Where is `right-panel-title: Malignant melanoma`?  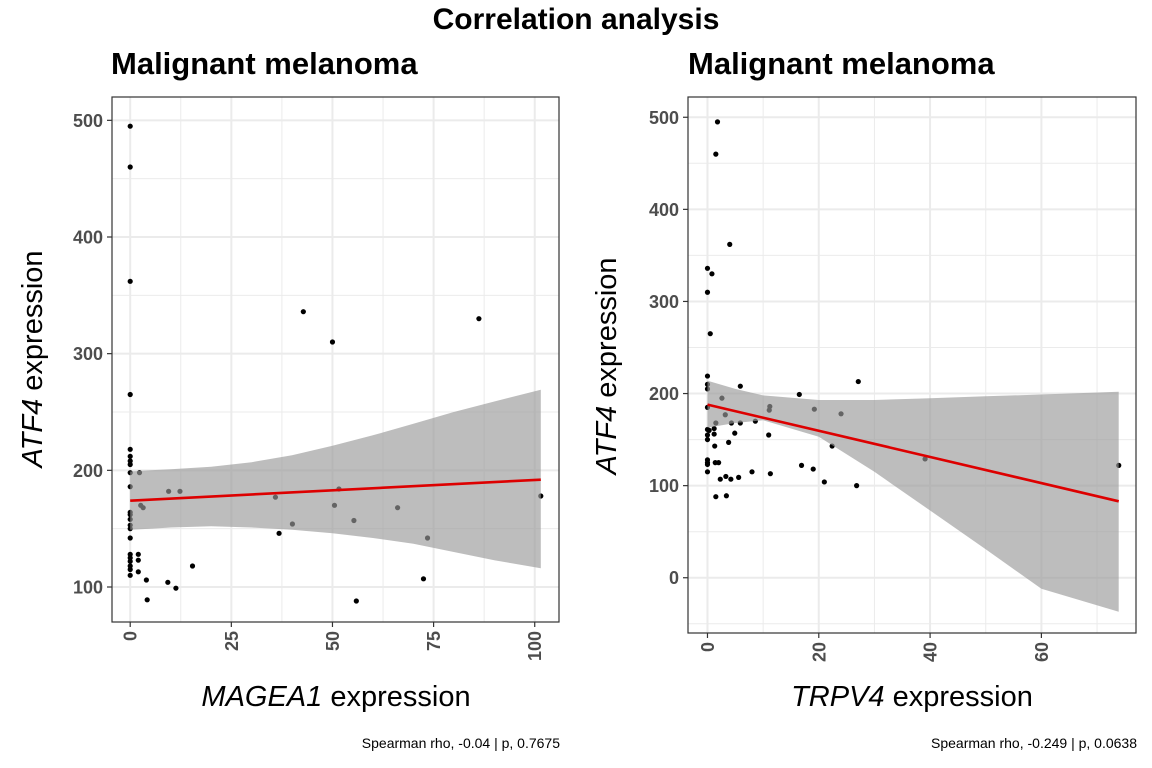 right-panel-title: Malignant melanoma is located at coordinates (841, 63).